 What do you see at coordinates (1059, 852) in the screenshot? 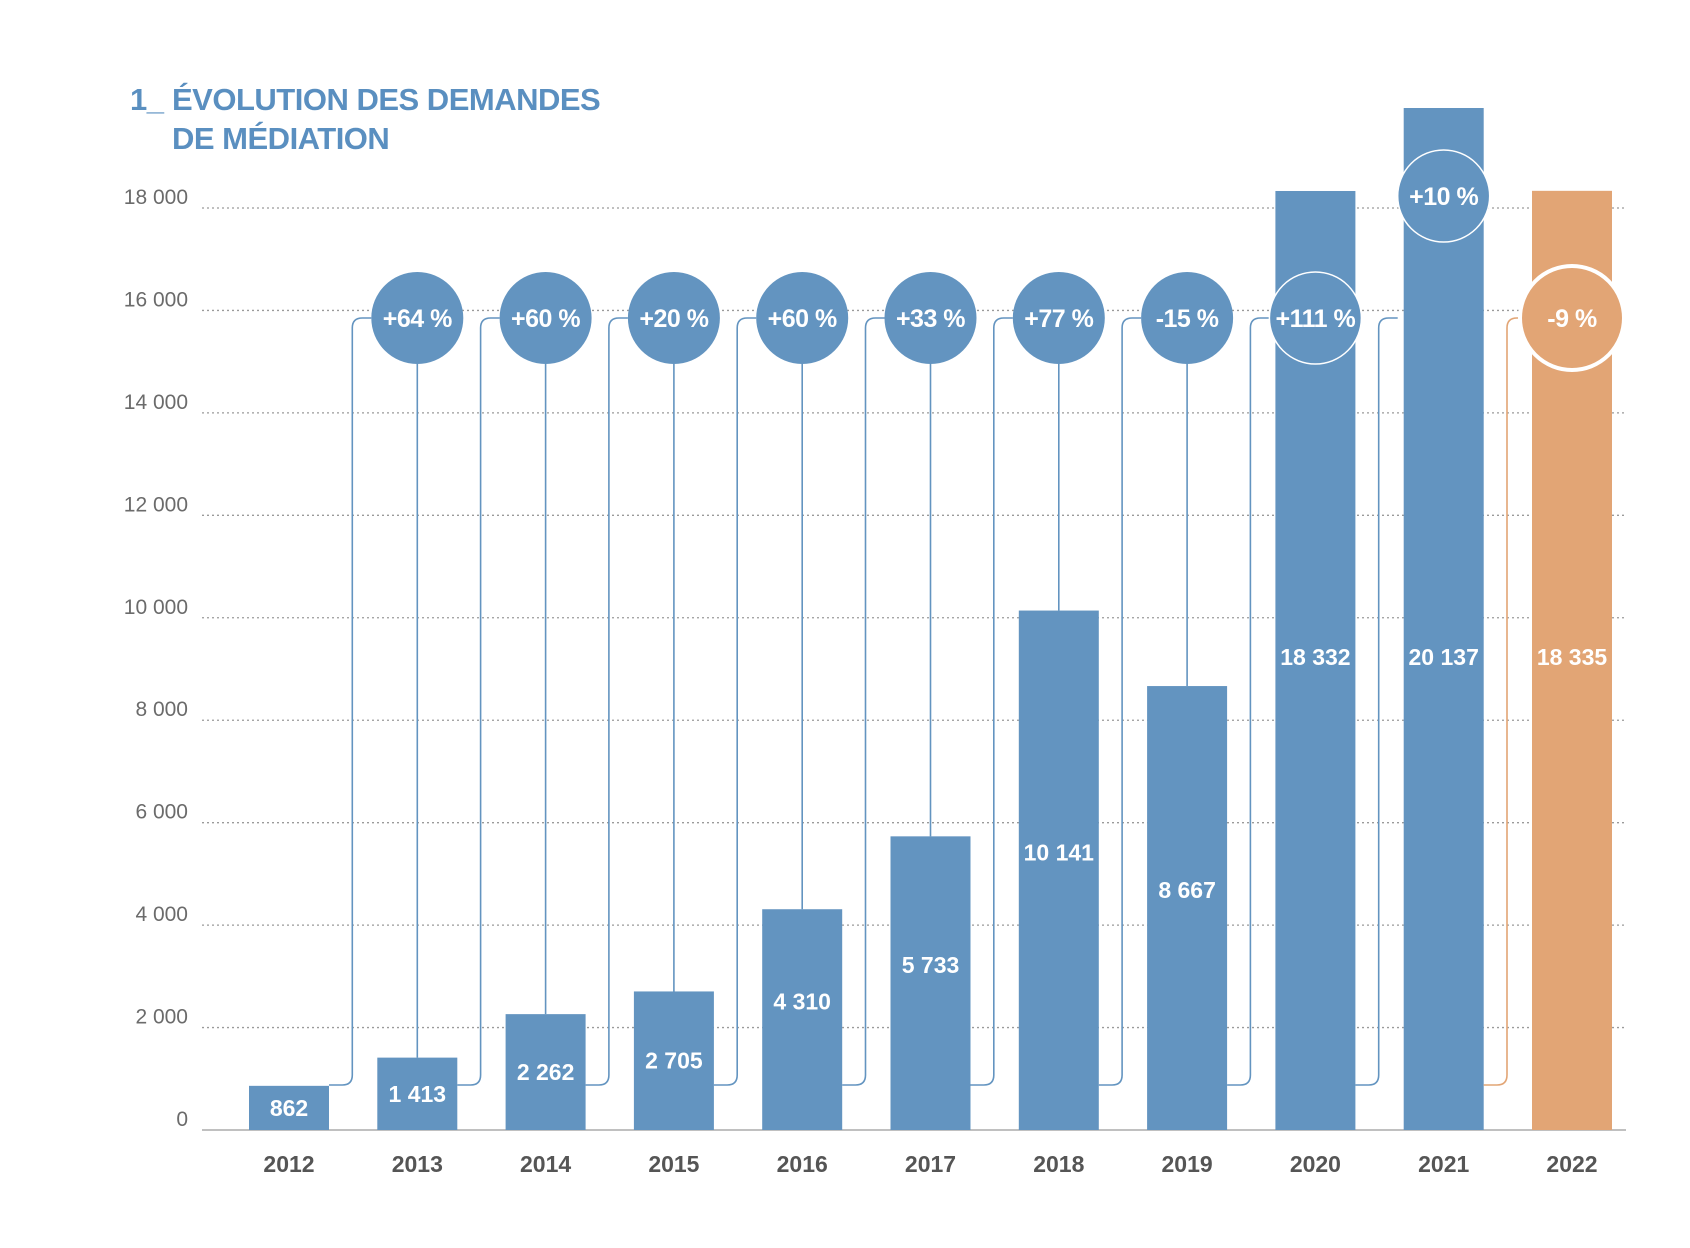
I see `value-label-2018: 10 141` at bounding box center [1059, 852].